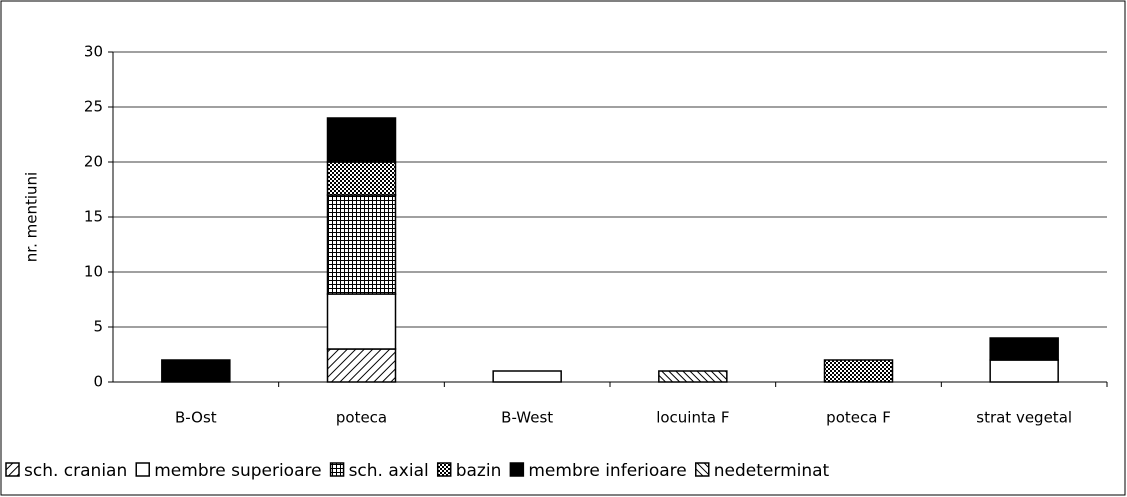 This screenshot has height=497, width=1127. I want to click on x-tick-label: B-Ost, so click(196, 418).